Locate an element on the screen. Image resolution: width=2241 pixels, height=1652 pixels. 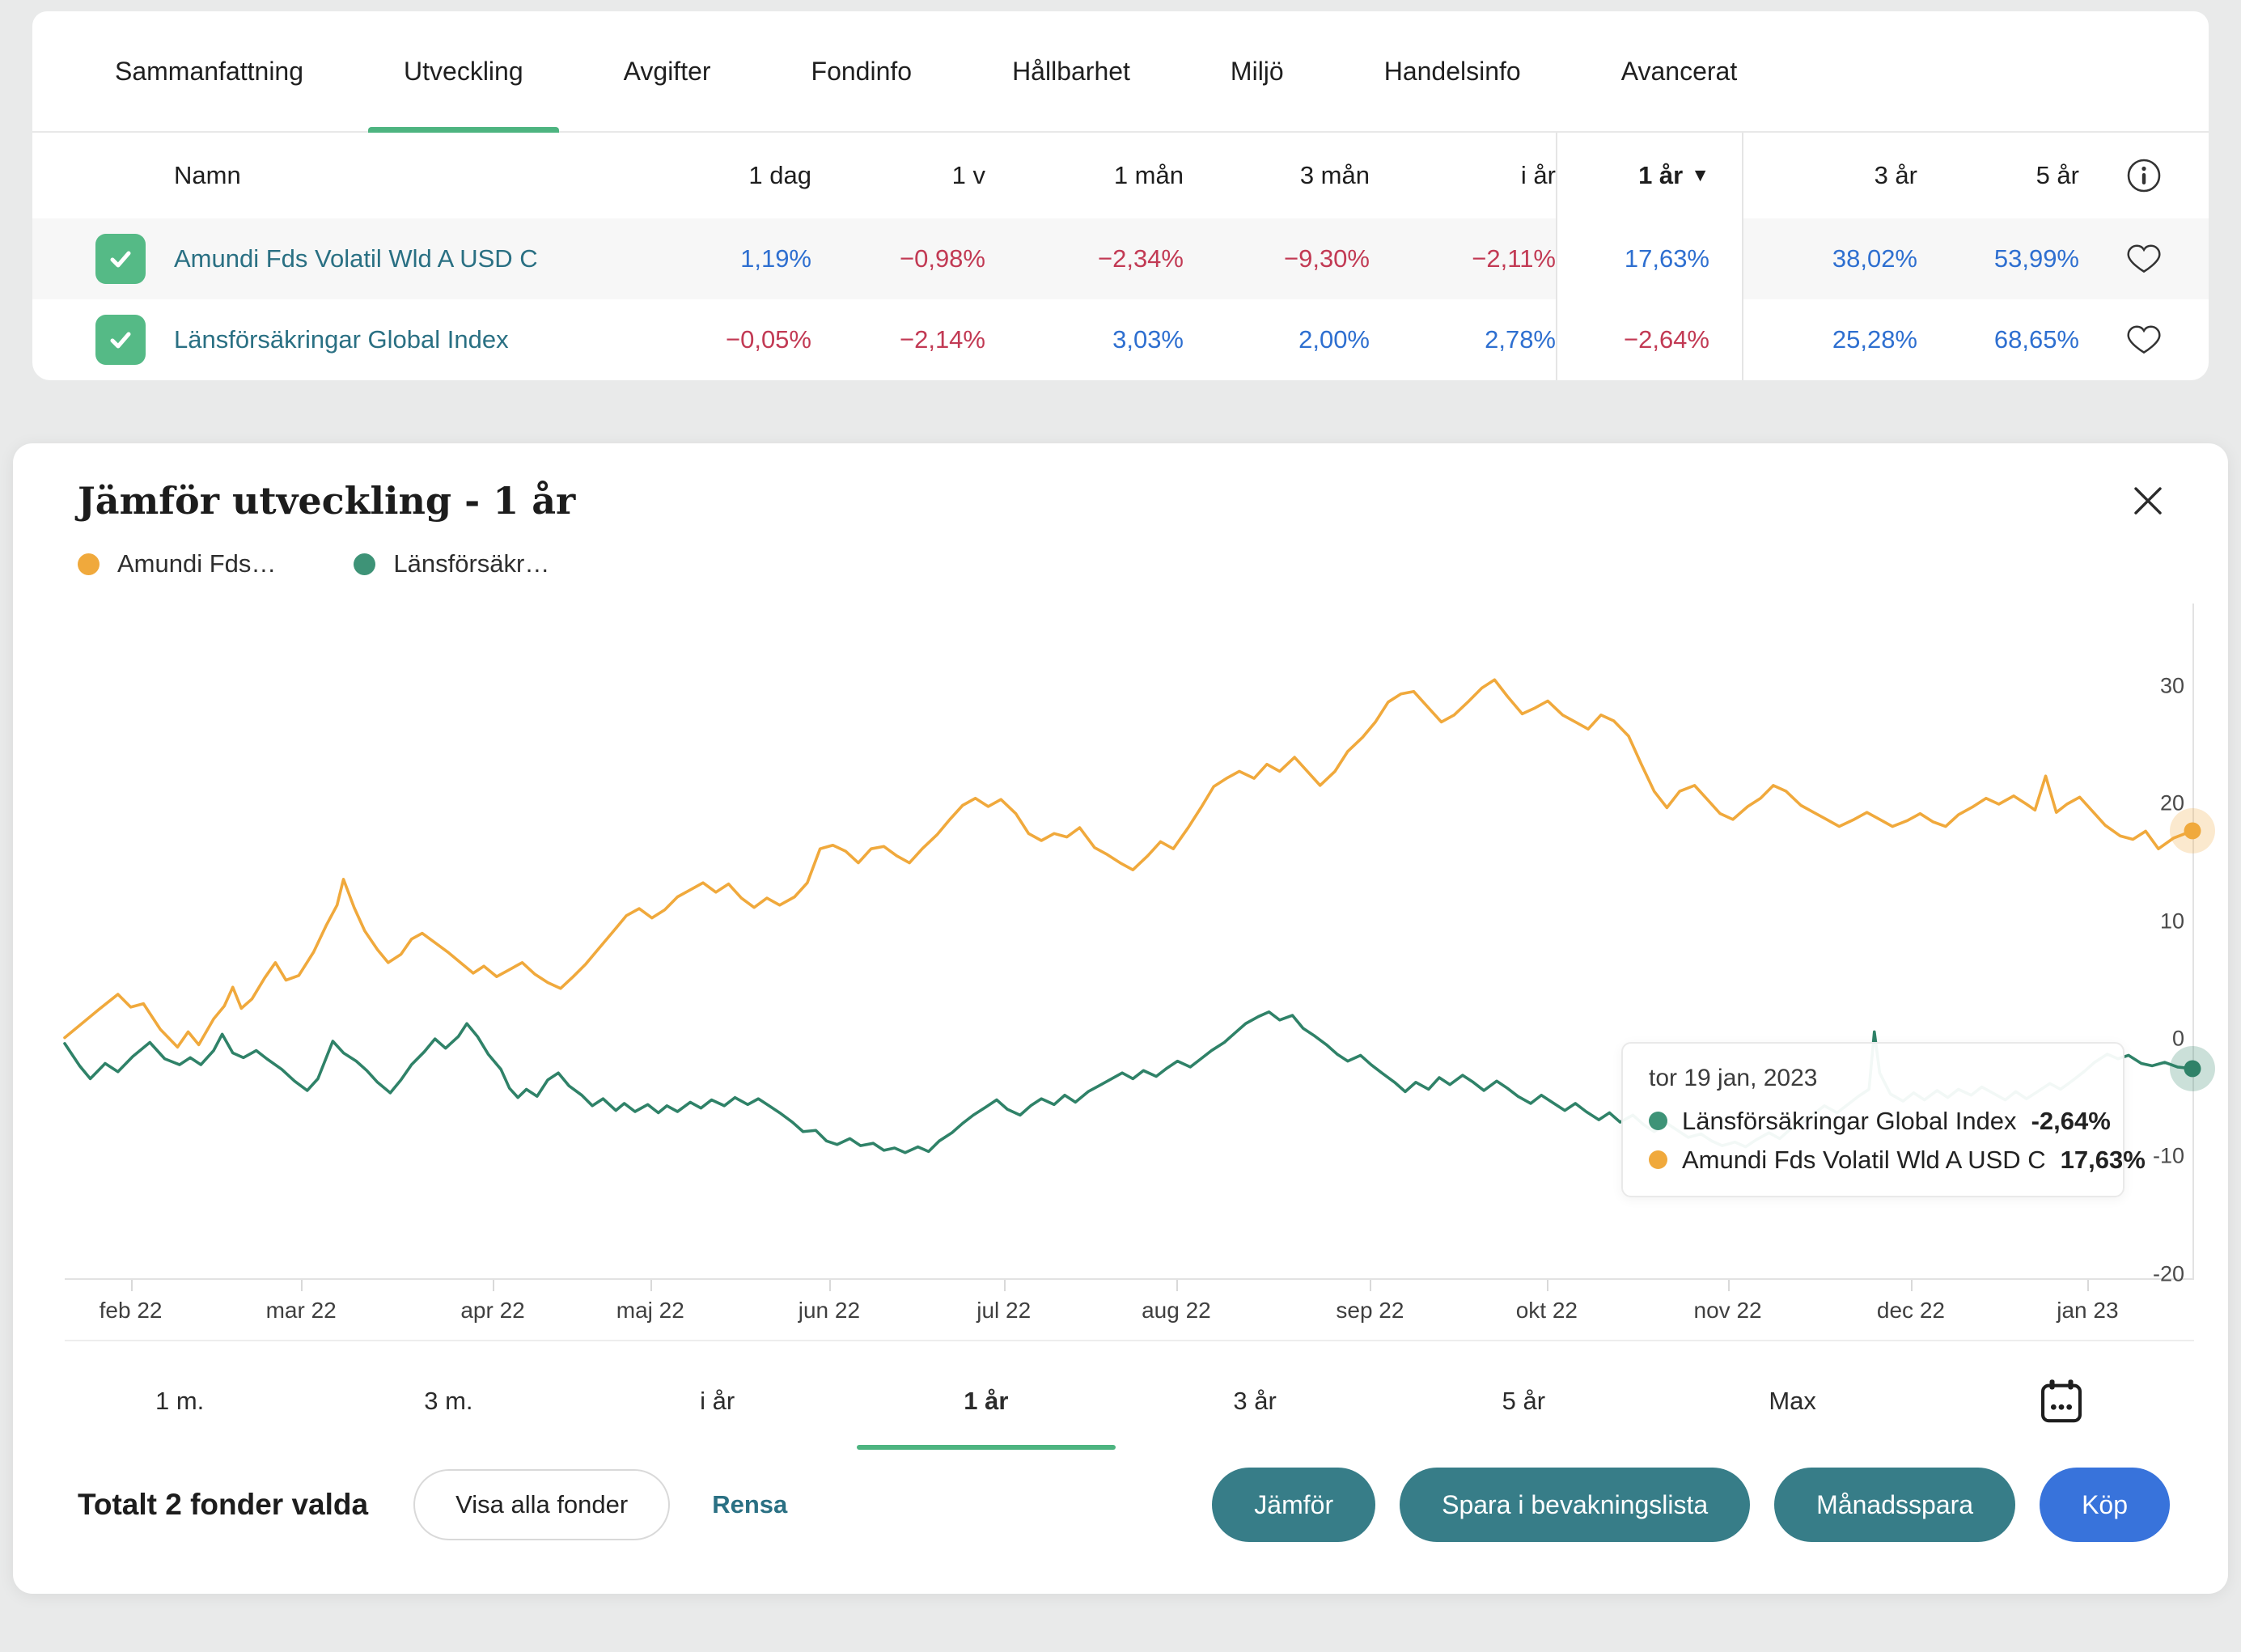
return-cell: 38,02% is located at coordinates (1830, 258).